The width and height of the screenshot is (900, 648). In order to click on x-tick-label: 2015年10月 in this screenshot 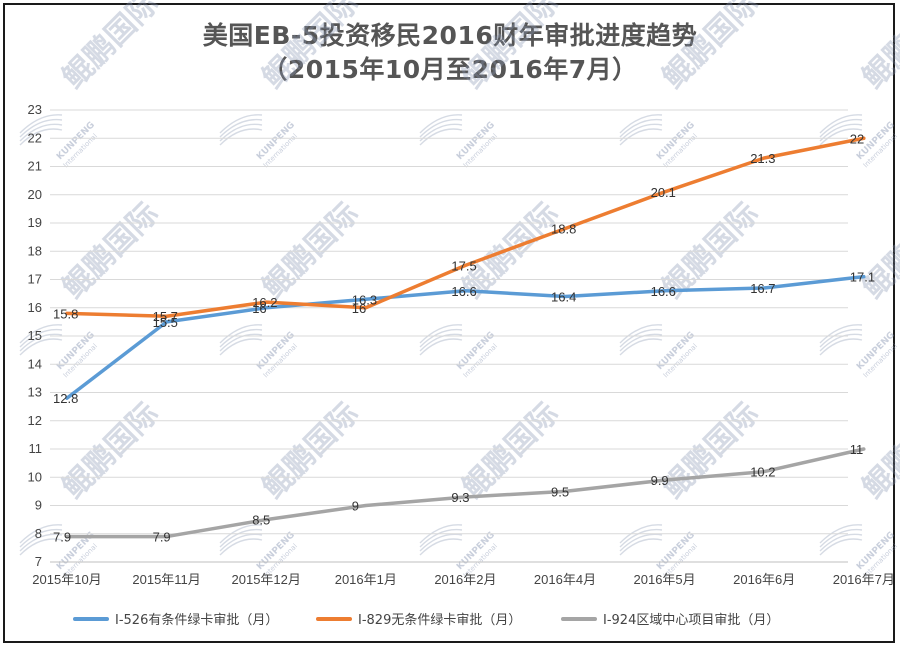, I will do `click(66, 579)`.